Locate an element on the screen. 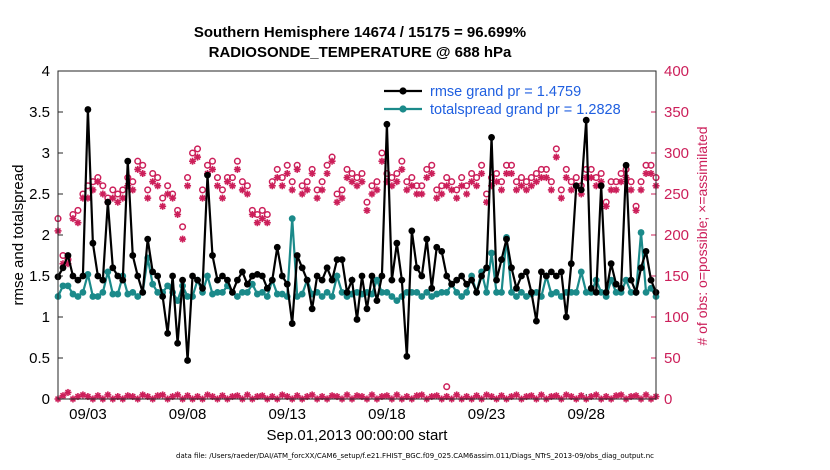 The height and width of the screenshot is (470, 830). y-tick-label: 4 is located at coordinates (46, 71).